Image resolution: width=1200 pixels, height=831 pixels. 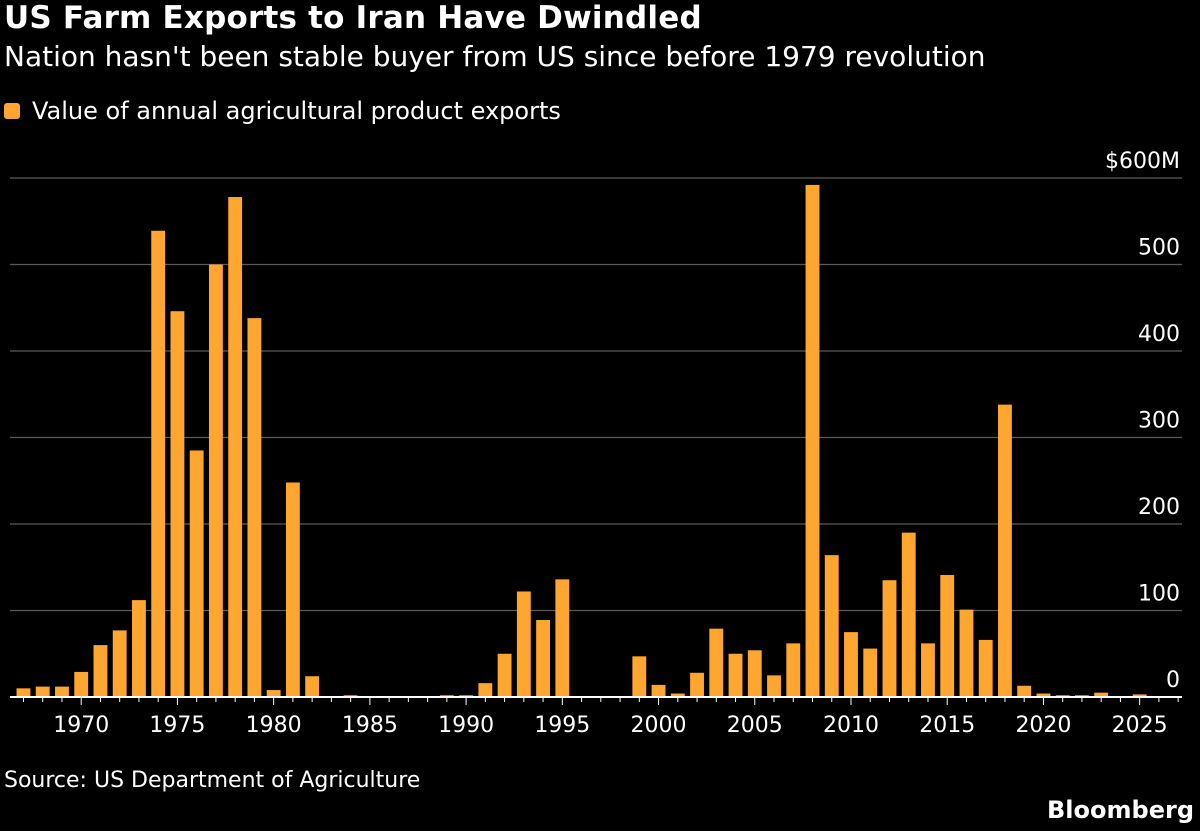 I want to click on y-tick-label: 400, so click(x=1159, y=334).